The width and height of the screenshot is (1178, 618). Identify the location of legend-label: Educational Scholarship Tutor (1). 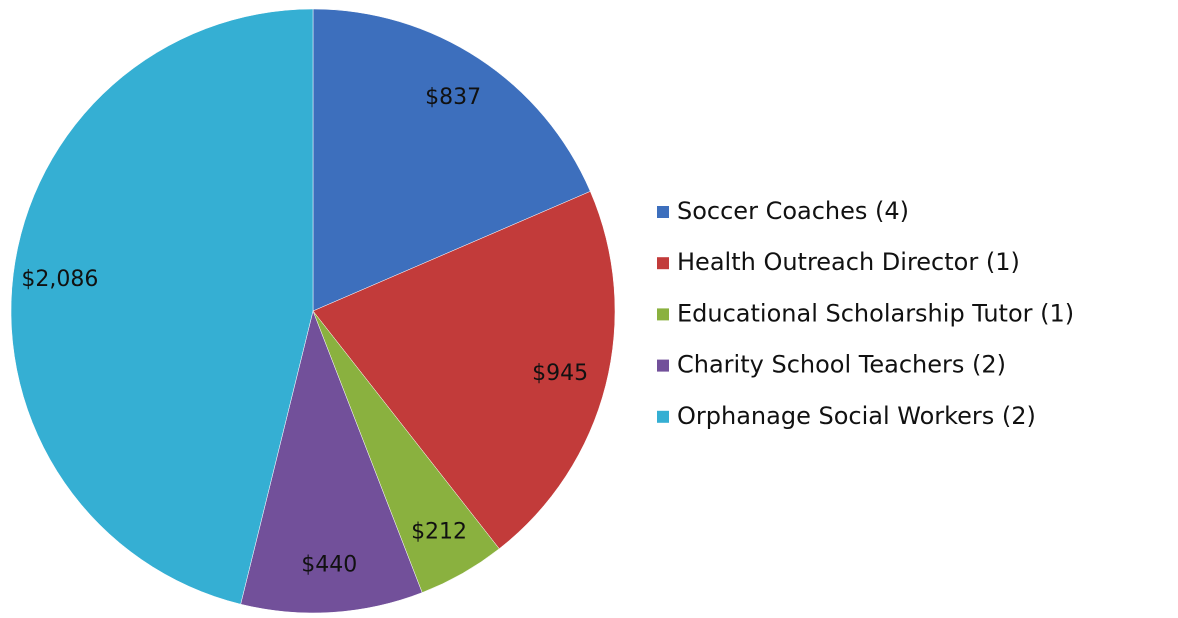
(875, 313).